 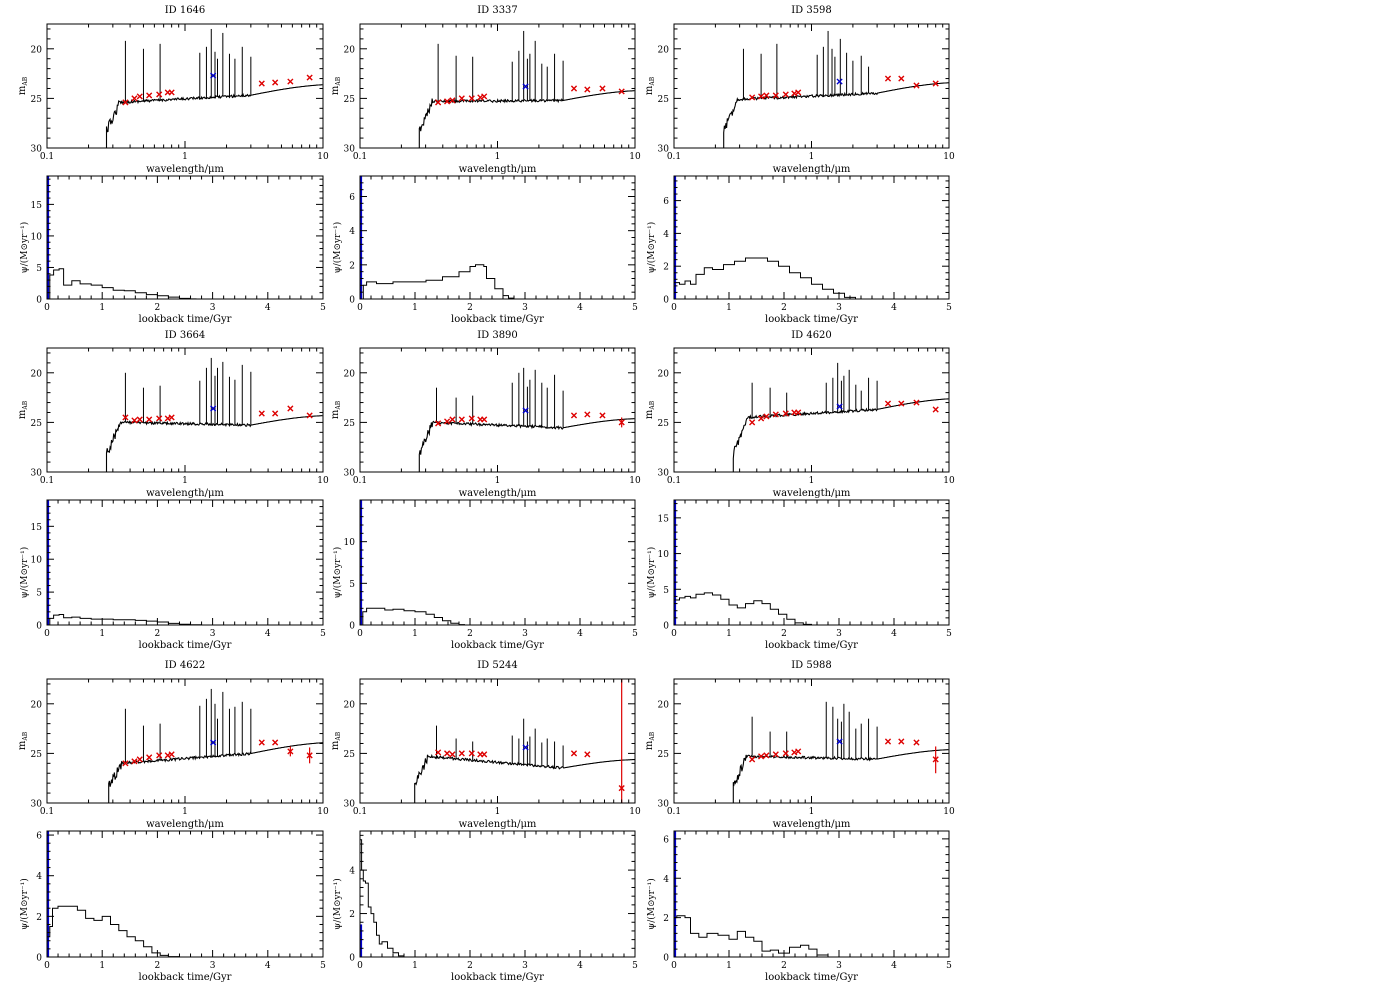 I want to click on panel-title: ID 3890, so click(x=497, y=335).